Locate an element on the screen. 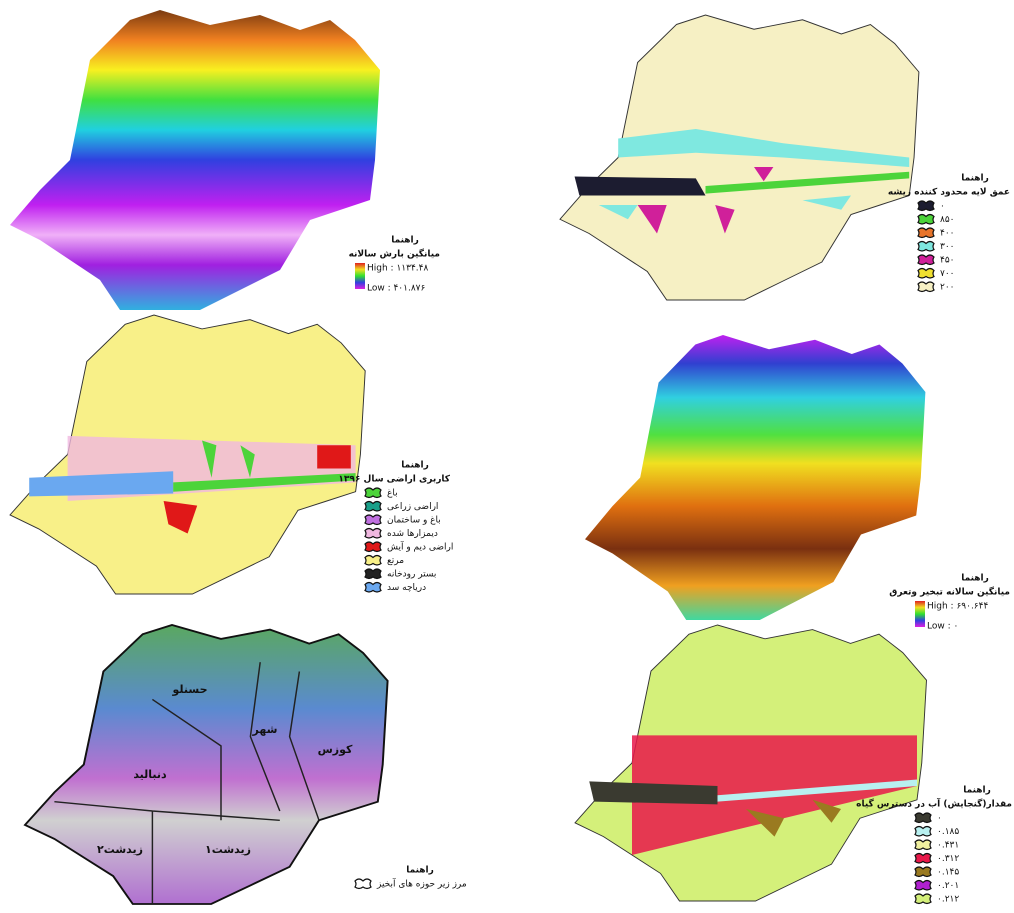 The width and height of the screenshot is (1014, 913). legend-label: بستر رودخانه is located at coordinates (411, 575).